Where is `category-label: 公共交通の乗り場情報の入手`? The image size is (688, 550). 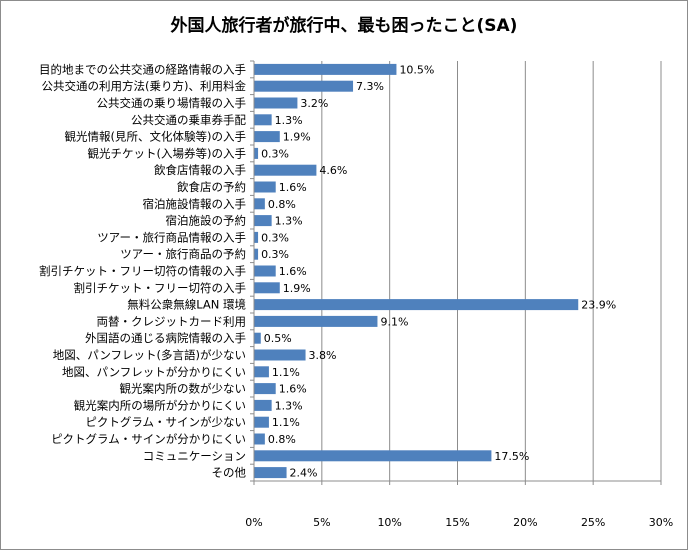
category-label: 公共交通の乗り場情報の入手 is located at coordinates (172, 103).